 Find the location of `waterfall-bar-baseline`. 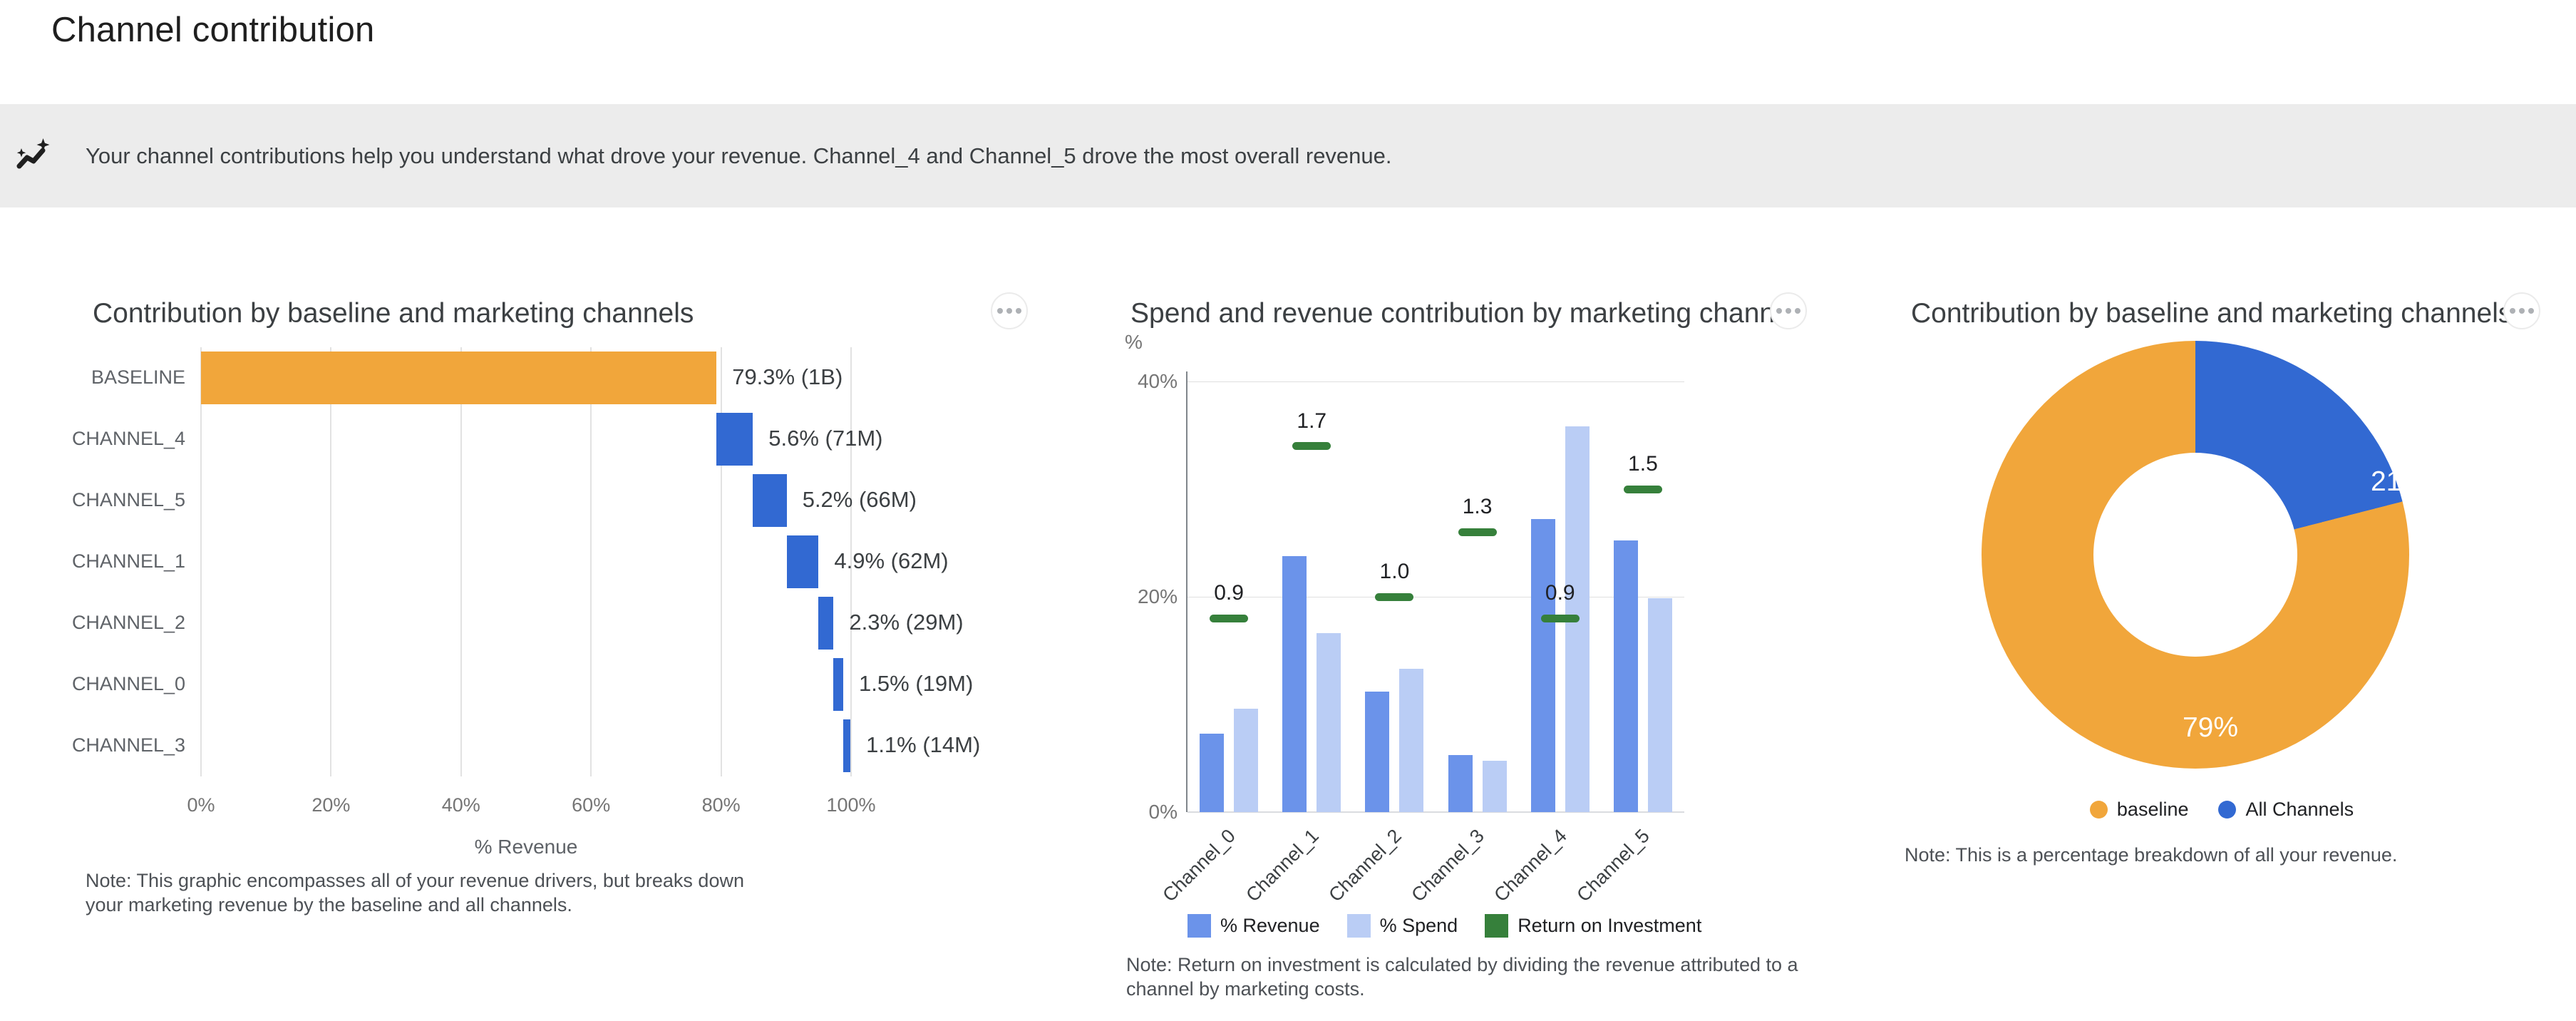

waterfall-bar-baseline is located at coordinates (459, 378).